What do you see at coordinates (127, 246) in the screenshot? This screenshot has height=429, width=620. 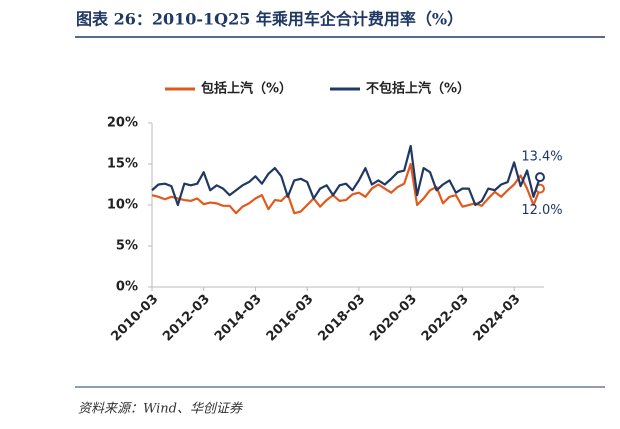 I see `y-tick-label: 5%` at bounding box center [127, 246].